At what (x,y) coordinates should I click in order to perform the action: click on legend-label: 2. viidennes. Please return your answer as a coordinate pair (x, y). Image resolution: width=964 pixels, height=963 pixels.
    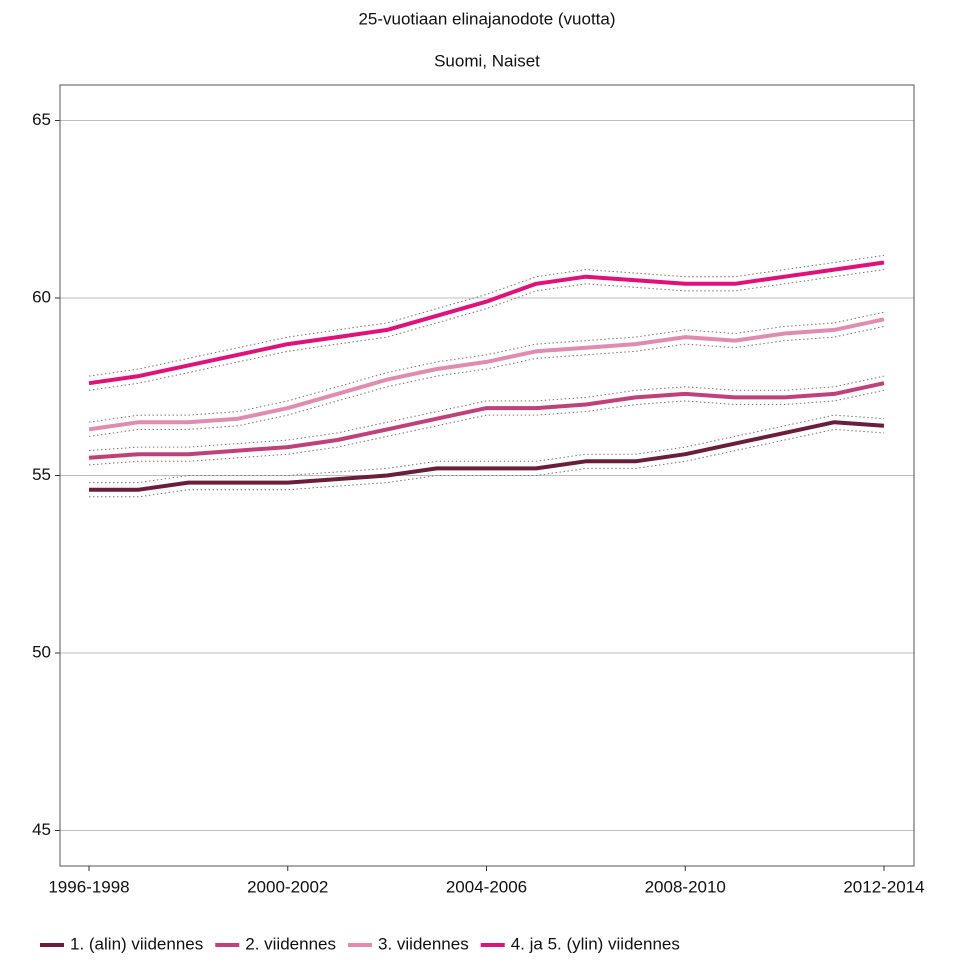
    Looking at the image, I should click on (290, 943).